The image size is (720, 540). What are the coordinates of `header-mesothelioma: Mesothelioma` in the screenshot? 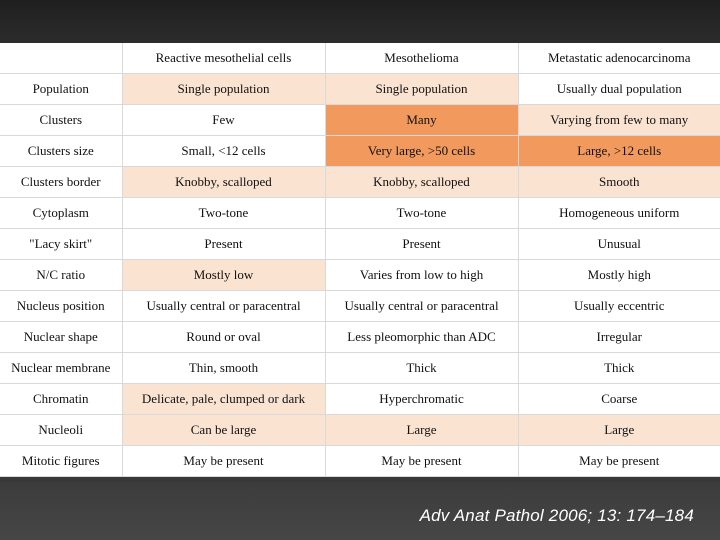 It's located at (422, 58).